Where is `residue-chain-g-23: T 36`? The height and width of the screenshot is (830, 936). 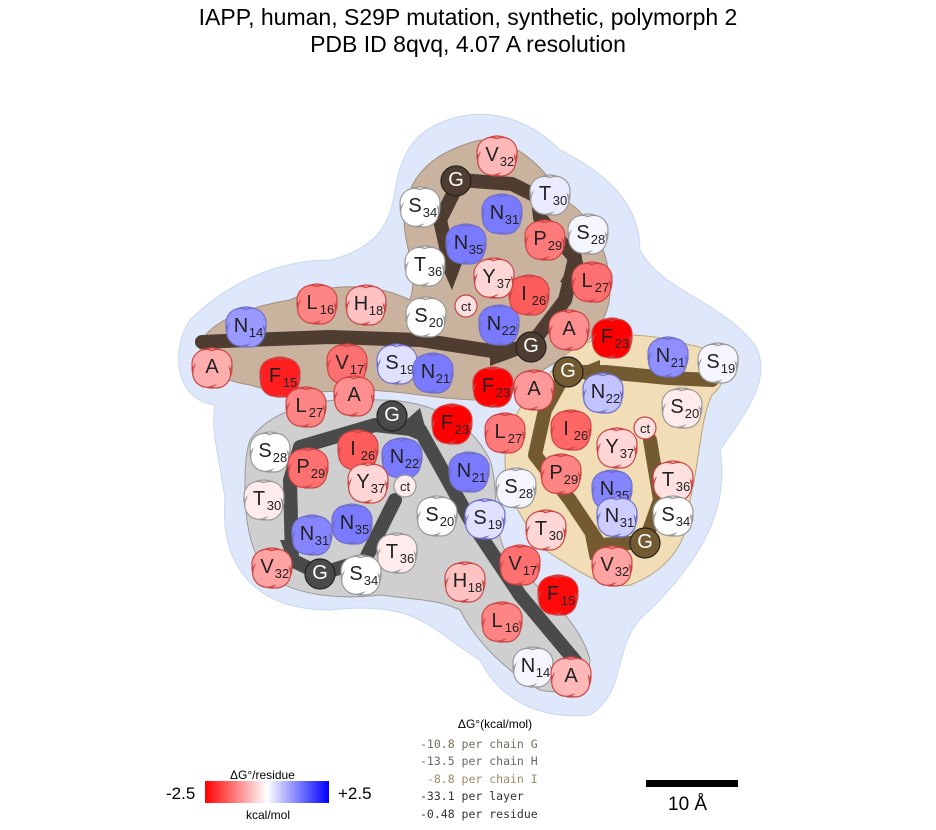
residue-chain-g-23: T 36 is located at coordinates (425, 266).